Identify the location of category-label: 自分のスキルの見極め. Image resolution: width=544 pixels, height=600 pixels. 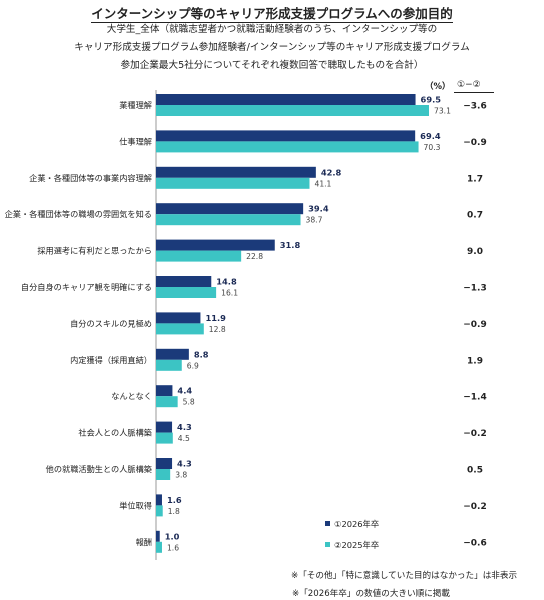
(111, 323).